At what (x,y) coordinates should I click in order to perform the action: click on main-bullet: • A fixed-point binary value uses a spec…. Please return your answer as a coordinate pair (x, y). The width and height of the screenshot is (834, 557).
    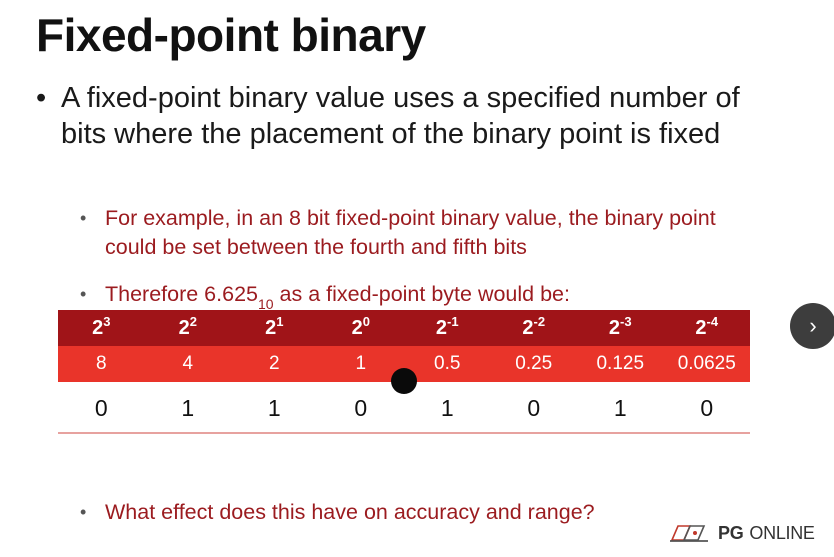
    Looking at the image, I should click on (406, 116).